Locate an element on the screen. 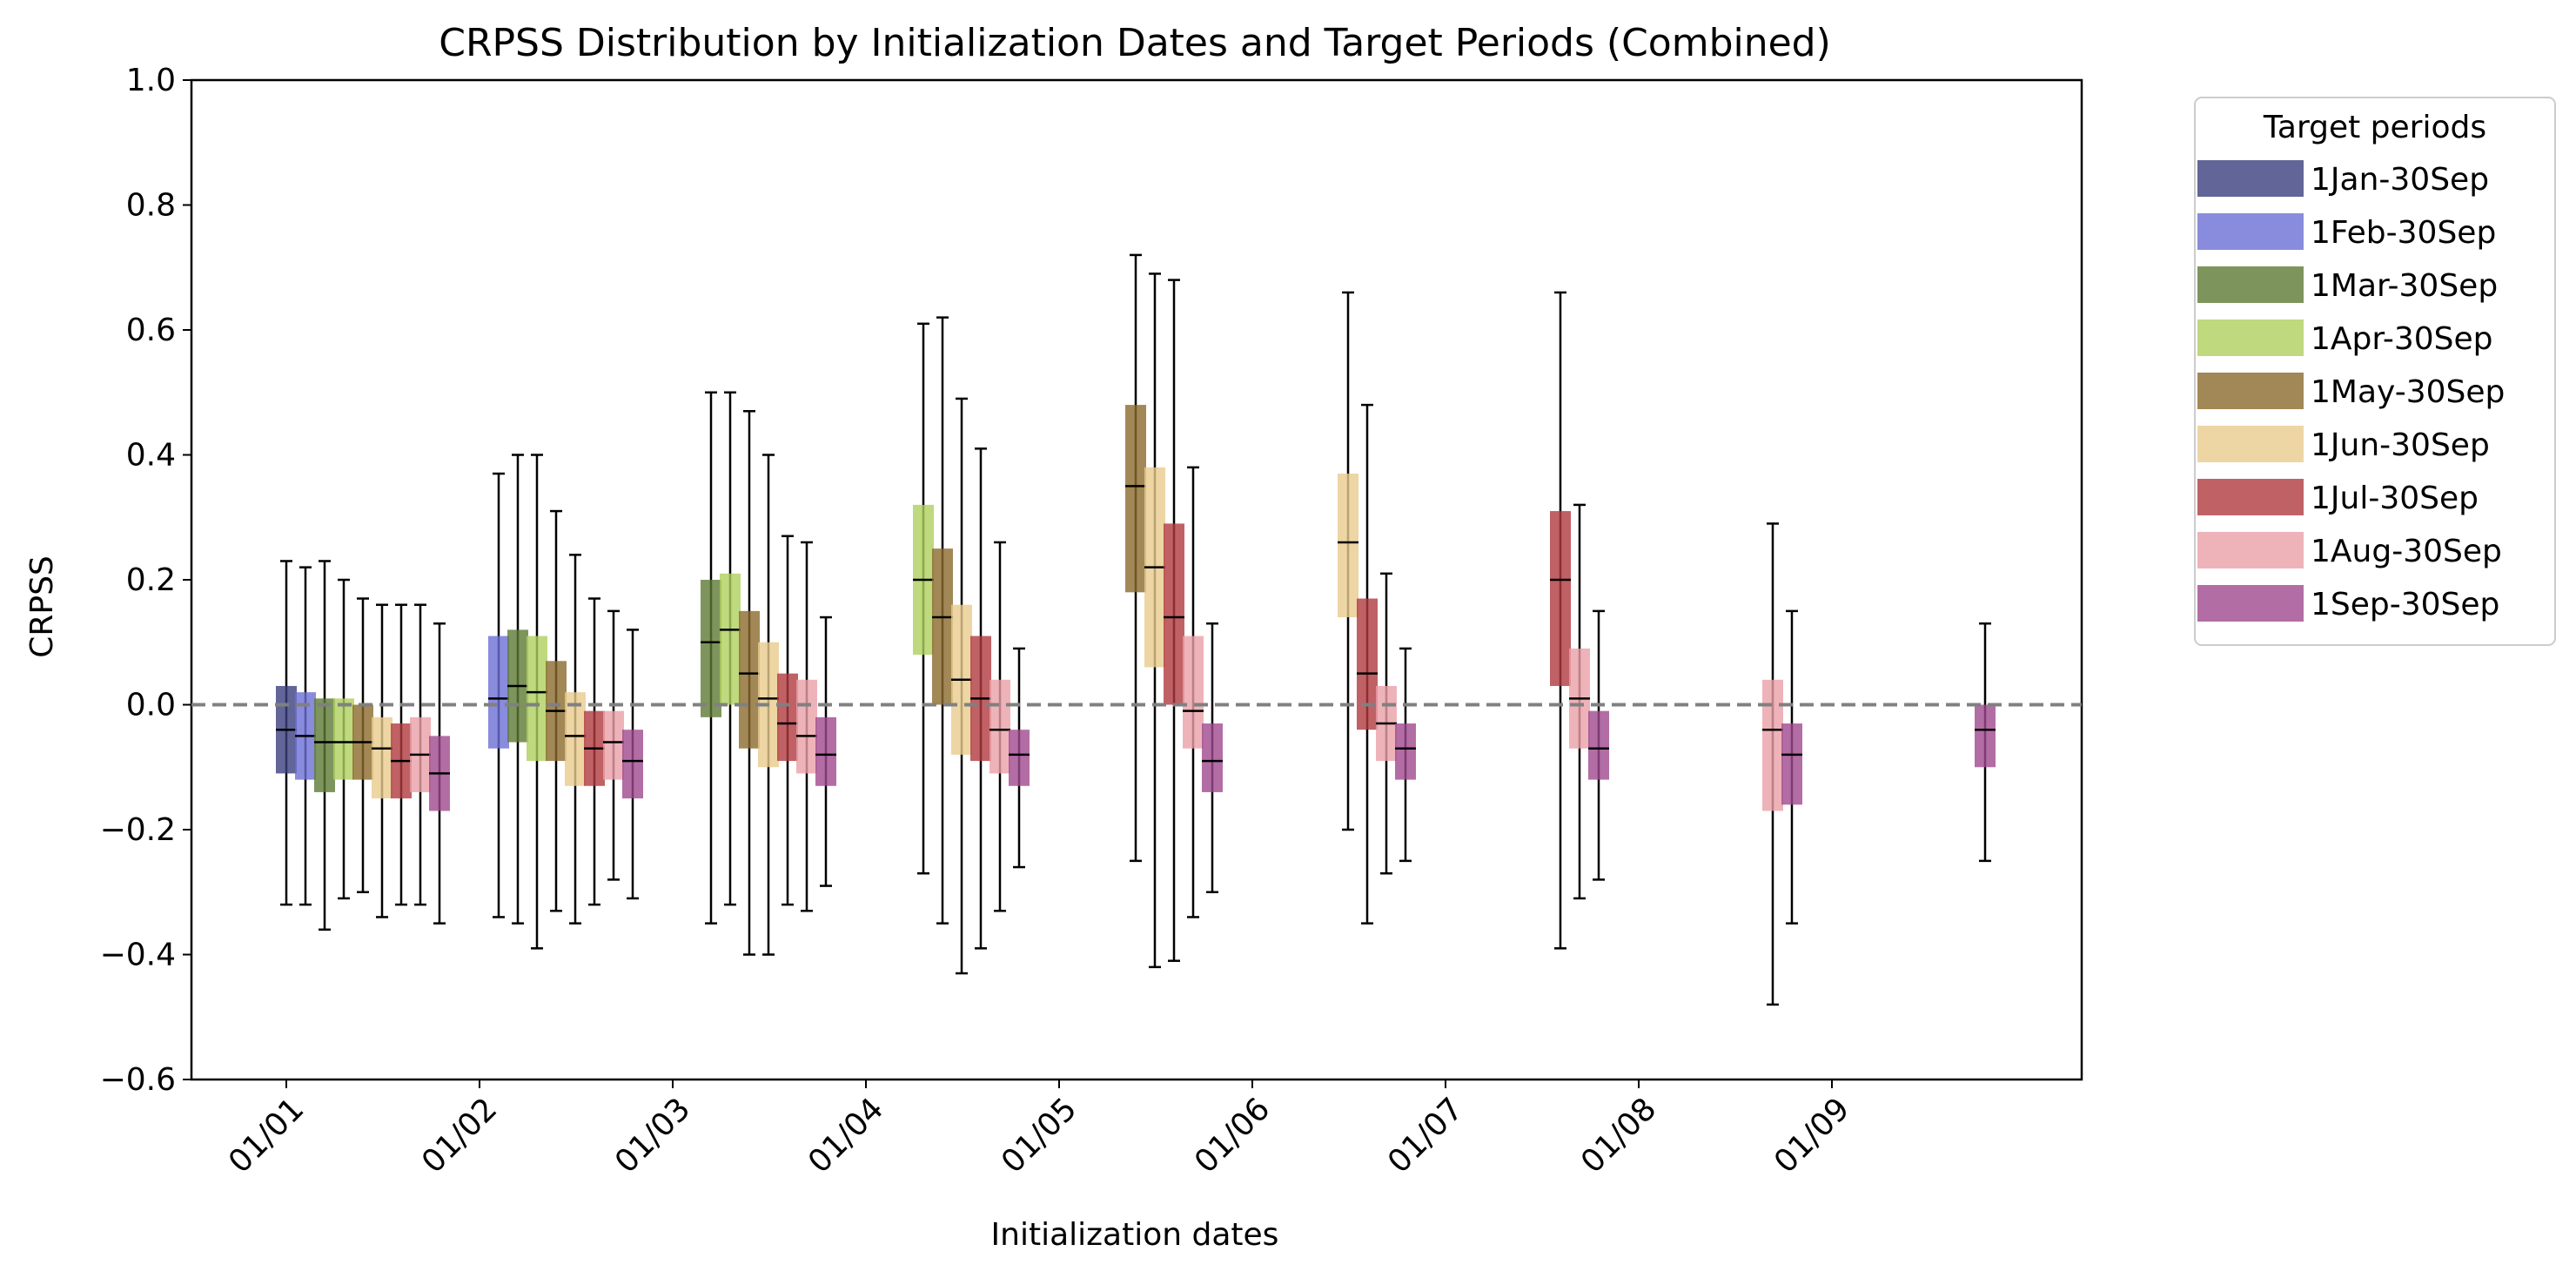  legend-label: 1Mar-30Sep is located at coordinates (2405, 286).